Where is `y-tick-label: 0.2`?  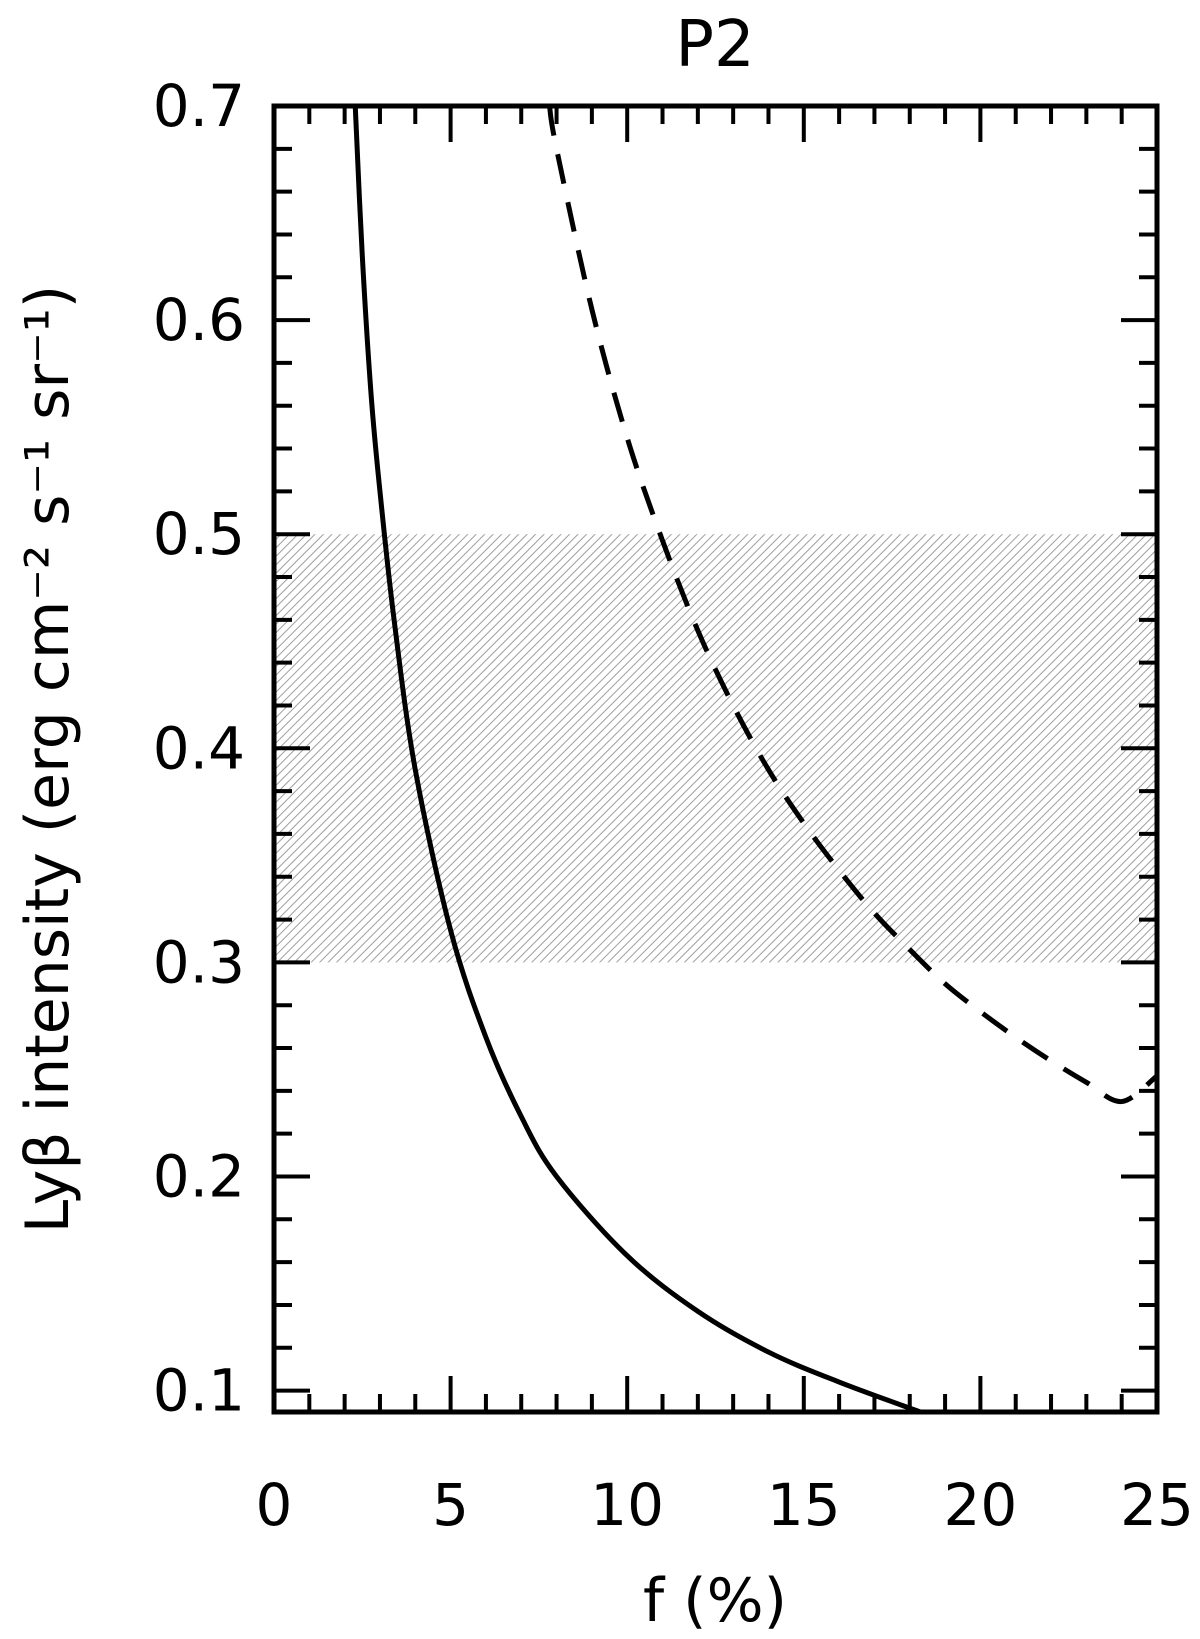 y-tick-label: 0.2 is located at coordinates (199, 1176).